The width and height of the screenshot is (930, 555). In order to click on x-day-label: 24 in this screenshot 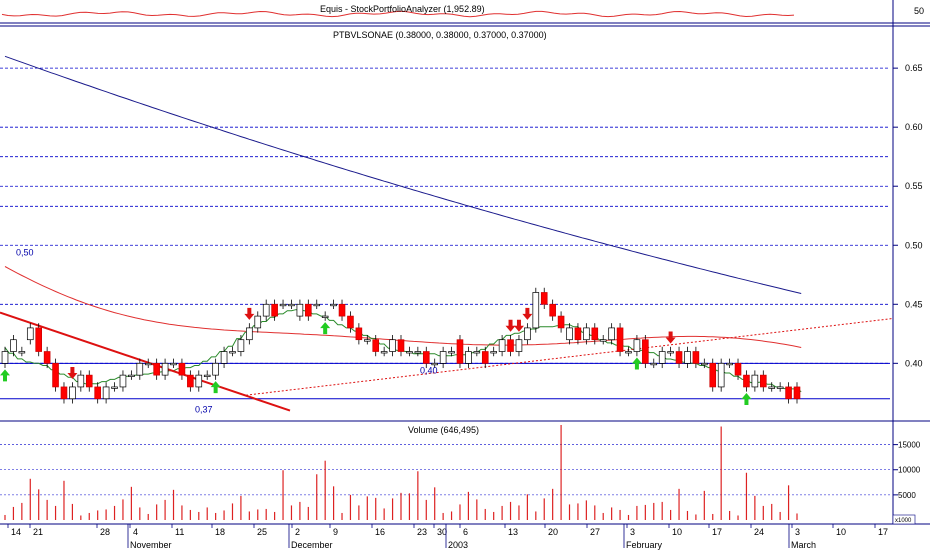, I will do `click(759, 532)`.